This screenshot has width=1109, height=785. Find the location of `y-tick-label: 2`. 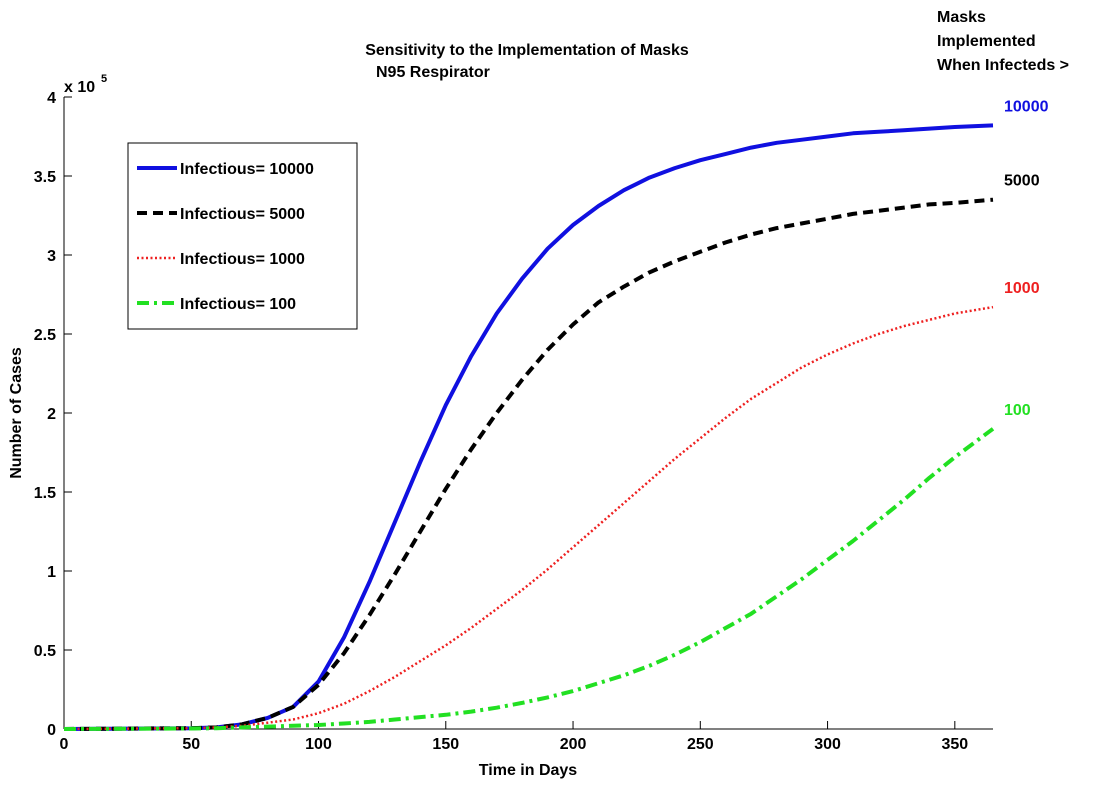

y-tick-label: 2 is located at coordinates (51, 414).